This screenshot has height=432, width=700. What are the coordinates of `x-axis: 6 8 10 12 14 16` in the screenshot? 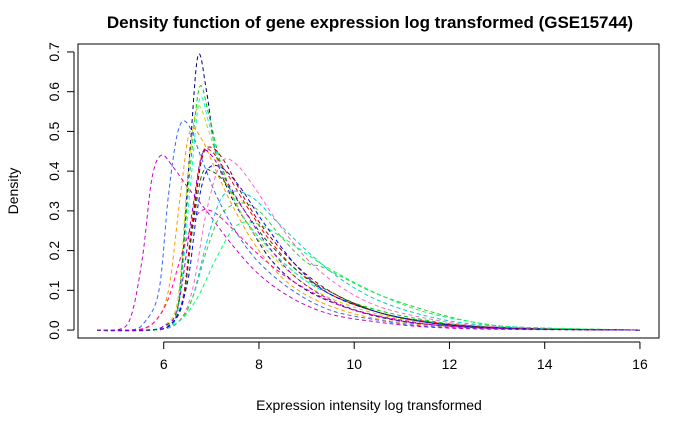 It's located at (404, 356).